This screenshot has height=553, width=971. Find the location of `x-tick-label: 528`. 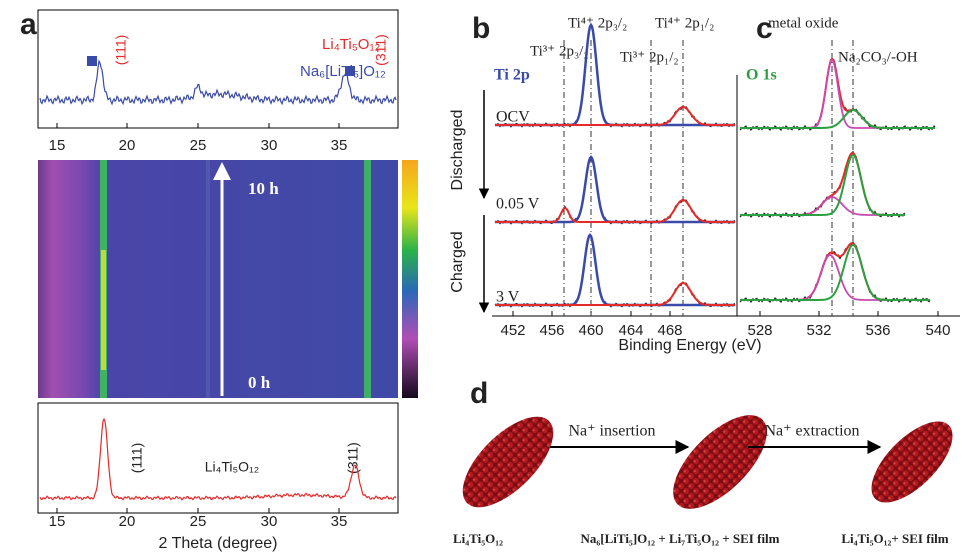

x-tick-label: 528 is located at coordinates (759, 330).